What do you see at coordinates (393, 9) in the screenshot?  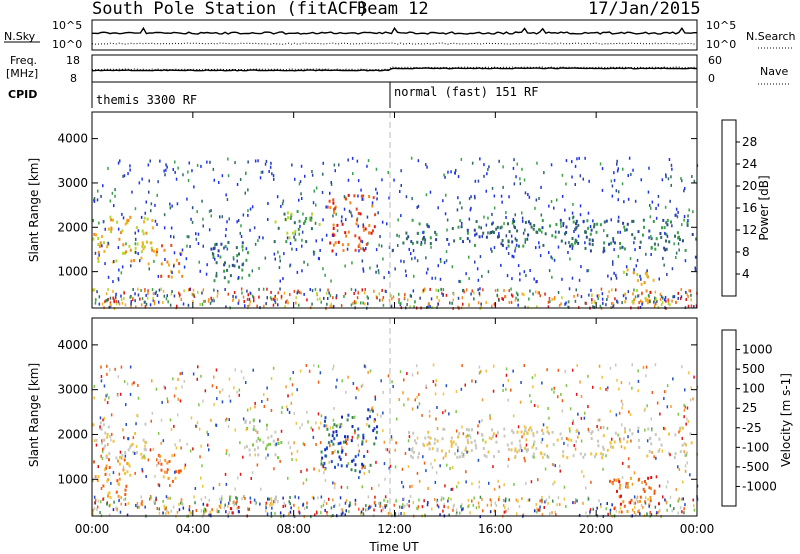 I see `beam-label: Beam 12` at bounding box center [393, 9].